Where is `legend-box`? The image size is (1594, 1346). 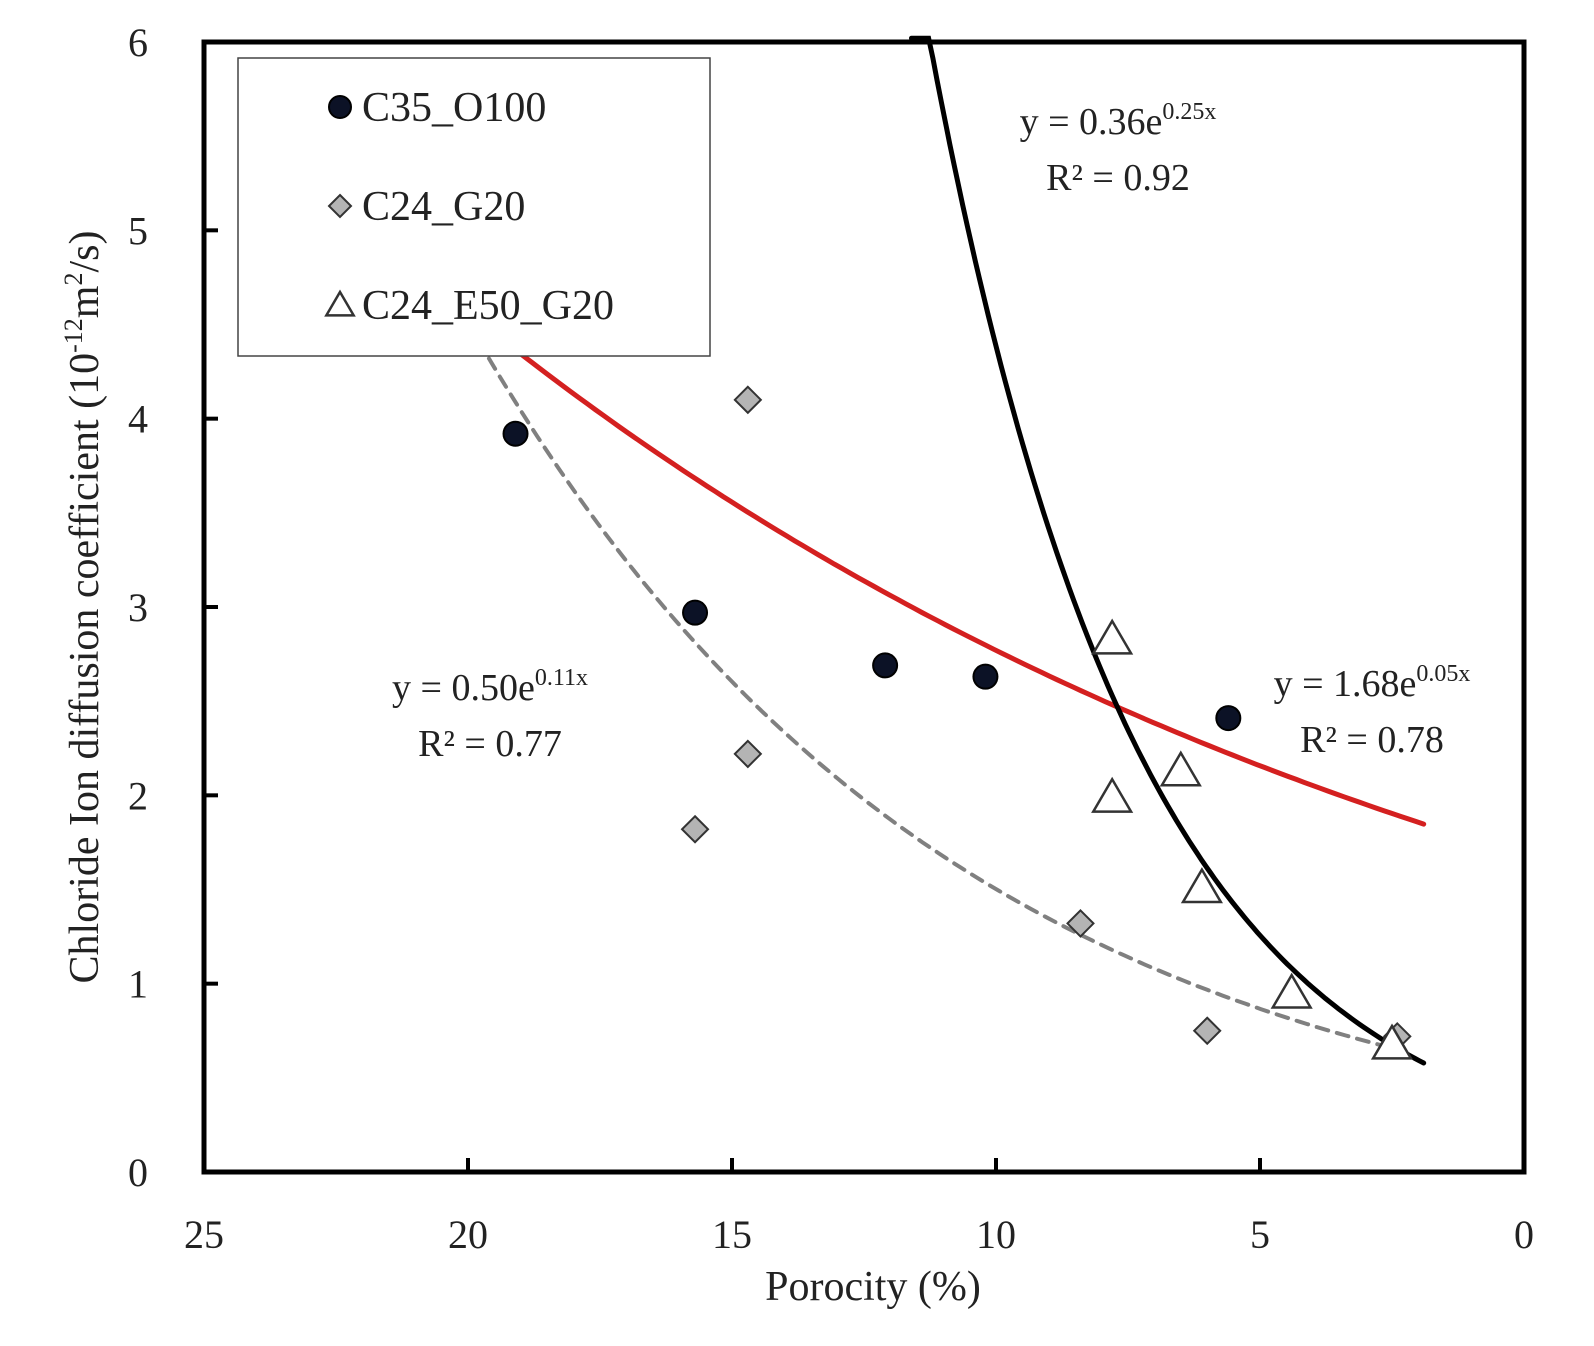
legend-box is located at coordinates (474, 207).